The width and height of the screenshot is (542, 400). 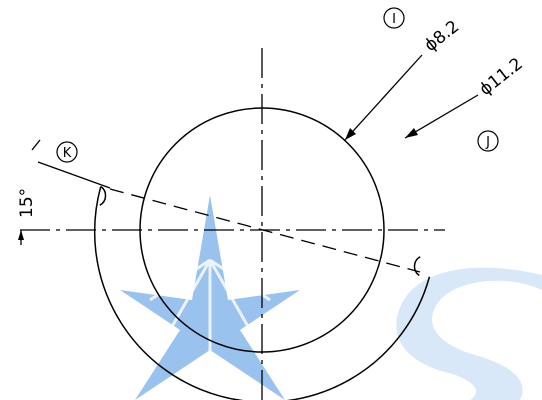 What do you see at coordinates (411, 133) in the screenshot?
I see `leader-outer-arrow` at bounding box center [411, 133].